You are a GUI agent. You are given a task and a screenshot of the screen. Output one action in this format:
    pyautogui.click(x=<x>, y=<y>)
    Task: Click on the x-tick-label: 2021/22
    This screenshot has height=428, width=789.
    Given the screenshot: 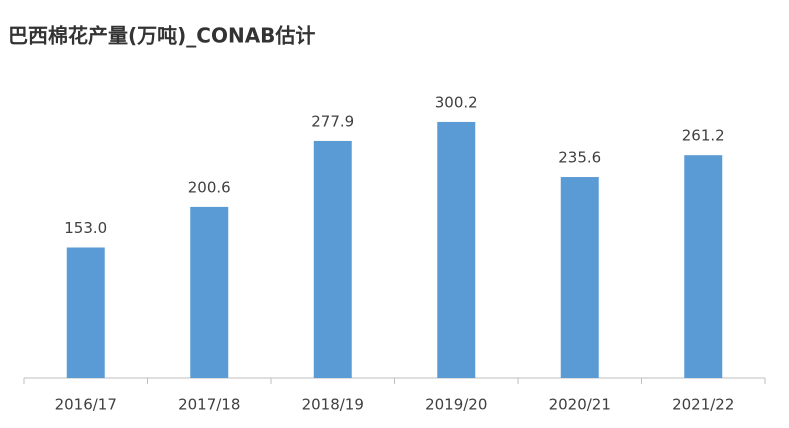 What is the action you would take?
    pyautogui.click(x=703, y=405)
    